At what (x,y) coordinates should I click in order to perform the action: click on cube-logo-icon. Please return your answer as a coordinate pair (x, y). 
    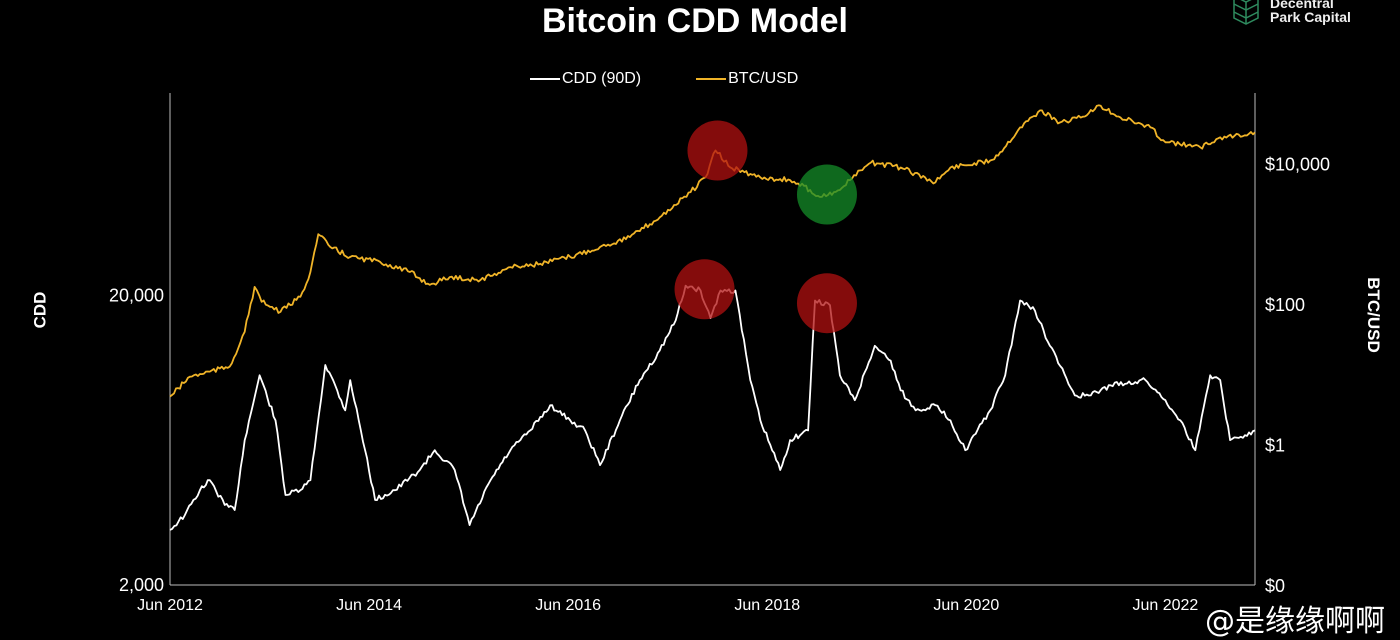
    Looking at the image, I should click on (1246, 12).